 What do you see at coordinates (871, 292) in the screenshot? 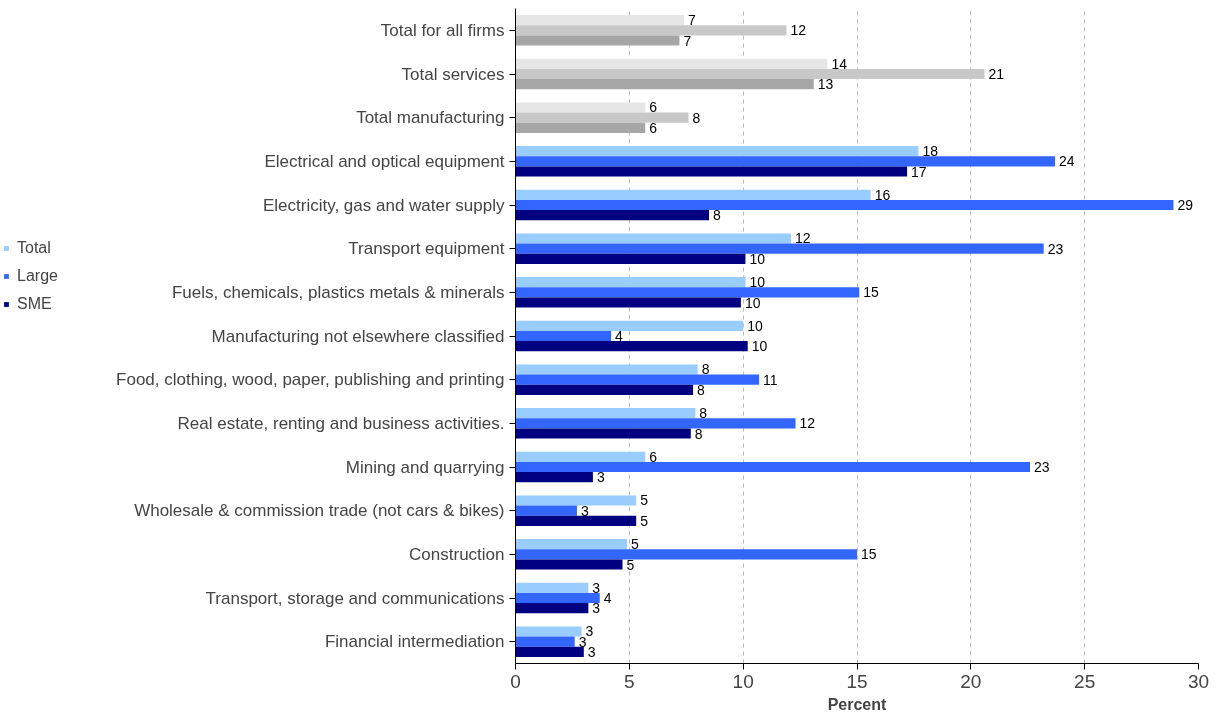
I see `data-label: 15` at bounding box center [871, 292].